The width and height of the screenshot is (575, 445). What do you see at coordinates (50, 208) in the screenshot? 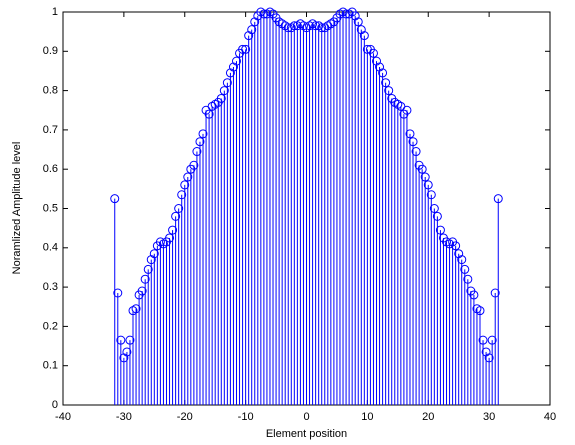
I see `y-tick-label: 0.5` at bounding box center [50, 208].